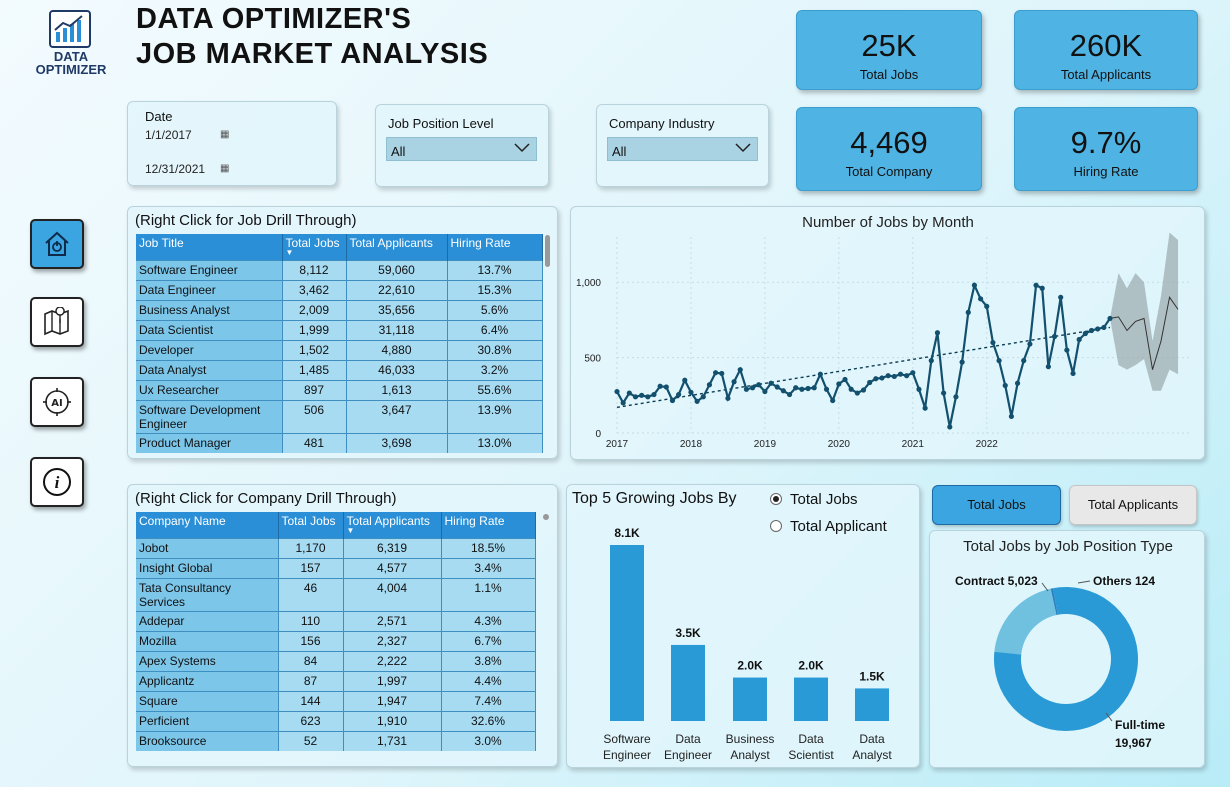  I want to click on col-header: Total Jobs, so click(310, 525).